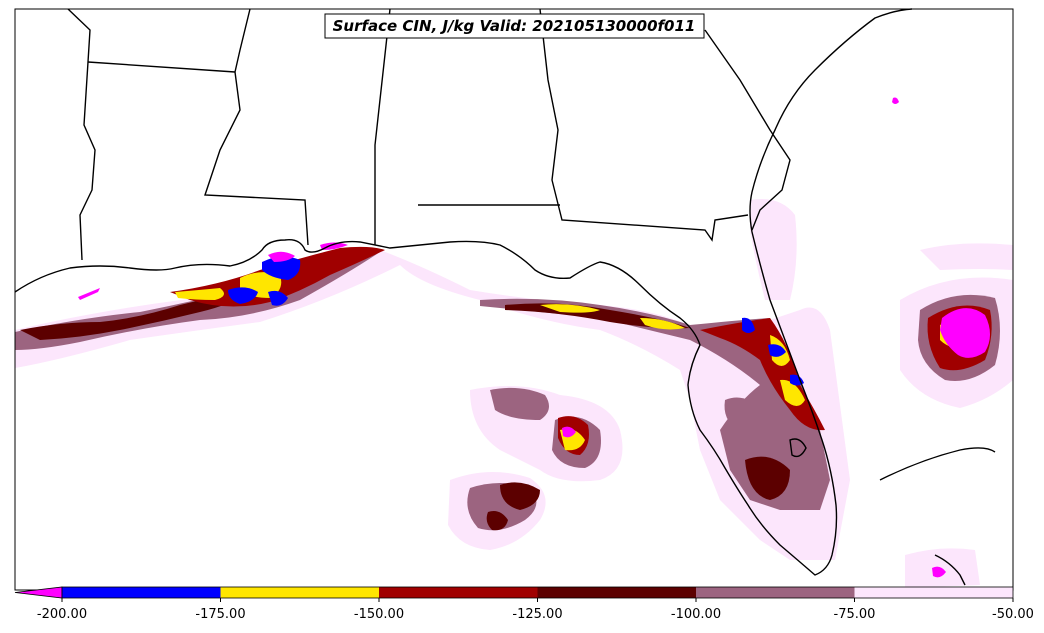  What do you see at coordinates (382, 126) in the screenshot?
I see `mississippi-alabama-border` at bounding box center [382, 126].